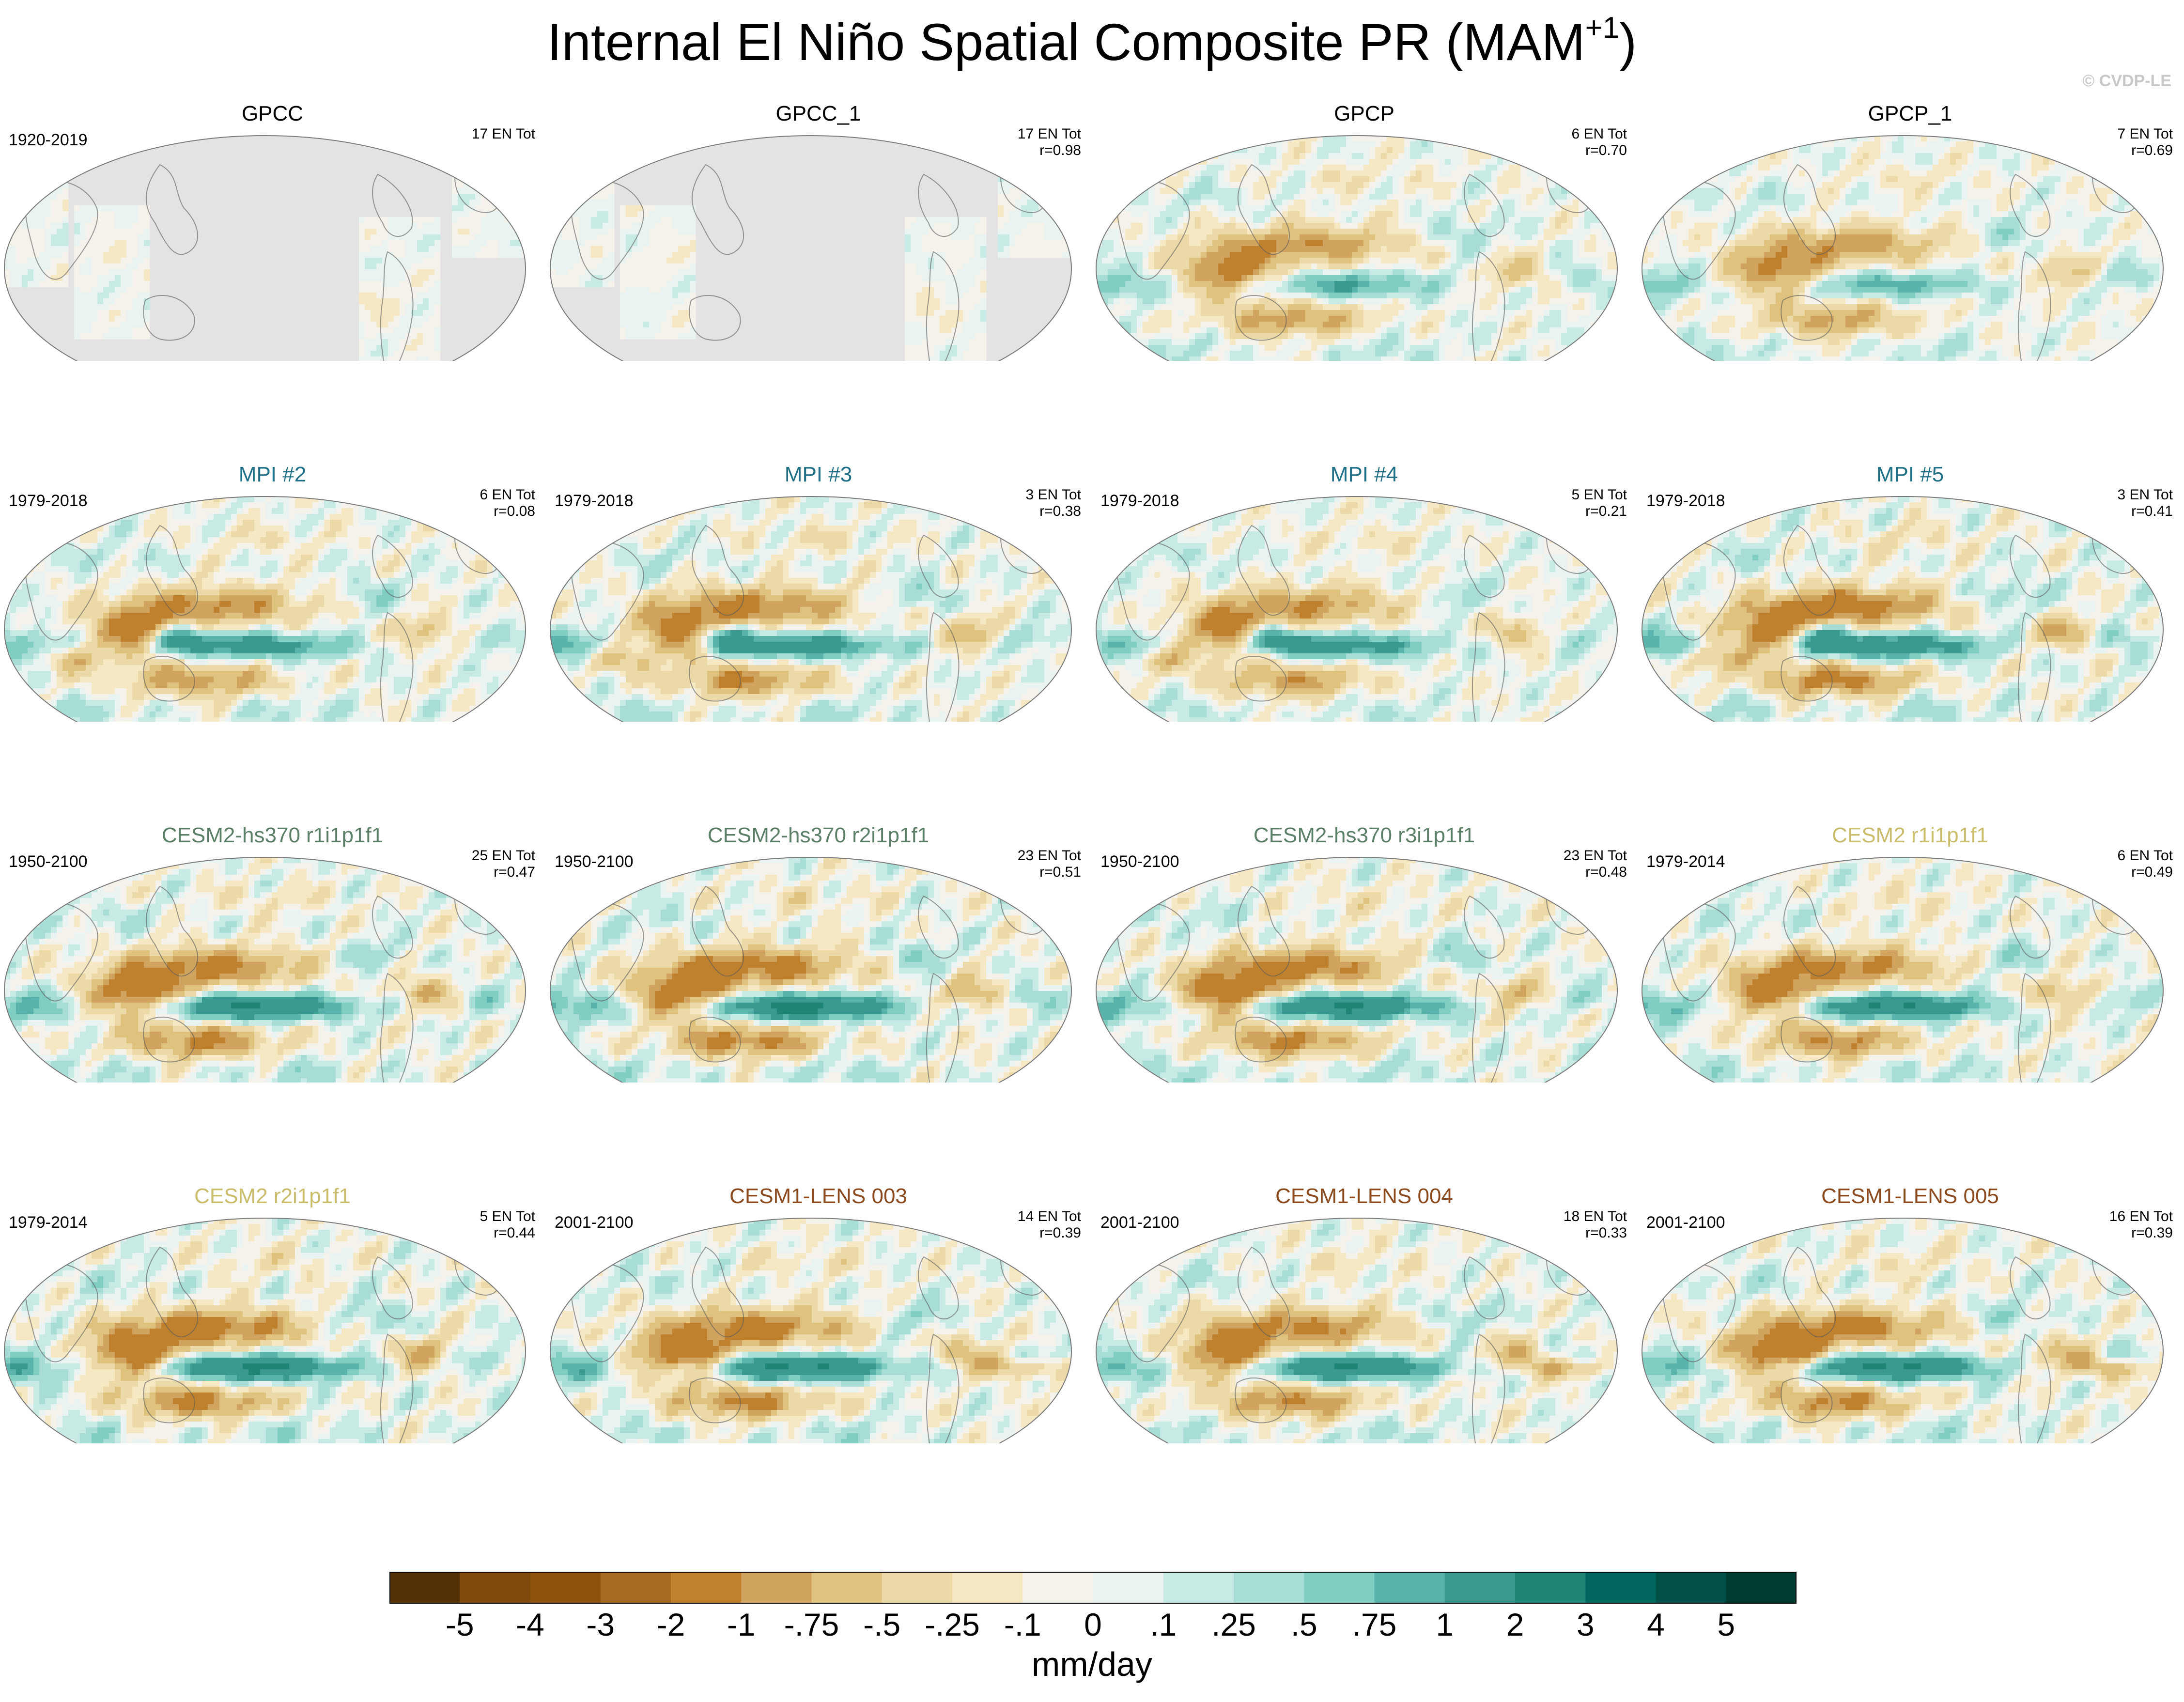 The height and width of the screenshot is (1702, 2184). Describe the element at coordinates (1050, 1233) in the screenshot. I see `pattern-correlation: r=0.39` at that location.